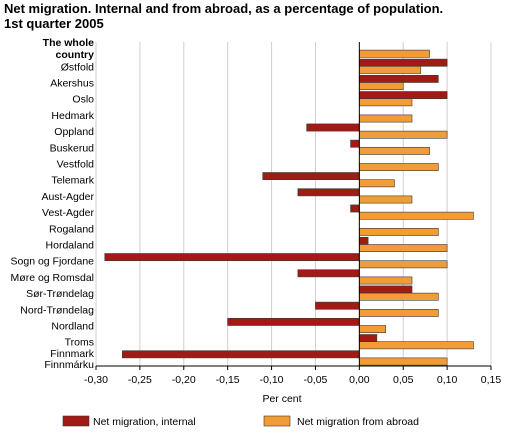 This screenshot has width=508, height=433. What do you see at coordinates (53, 262) in the screenshot?
I see `category-label: Sogn og Fjordane` at bounding box center [53, 262].